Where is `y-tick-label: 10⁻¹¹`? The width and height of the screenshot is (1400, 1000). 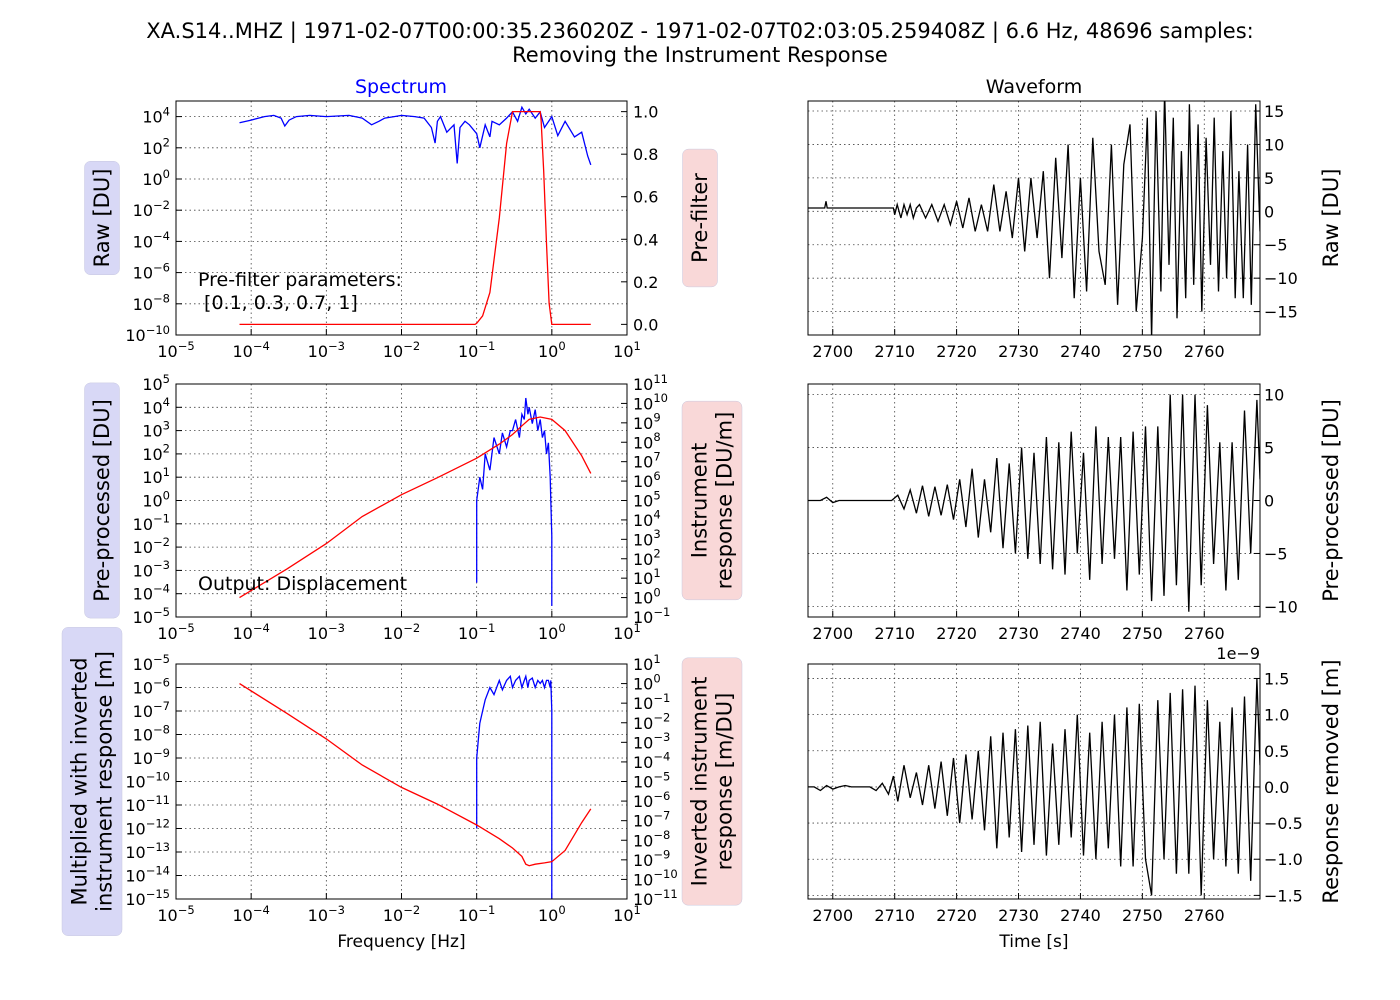
y-tick-label: 10⁻¹¹ is located at coordinates (147, 804).